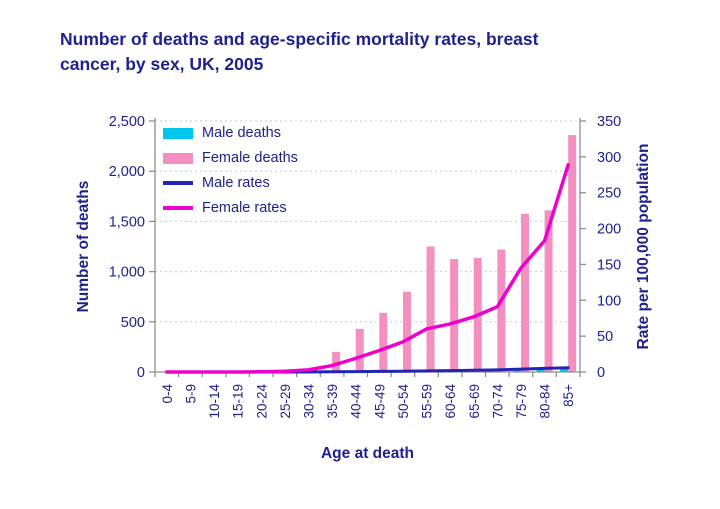 This screenshot has width=720, height=509. What do you see at coordinates (190, 394) in the screenshot?
I see `x-tick-label: 5-9` at bounding box center [190, 394].